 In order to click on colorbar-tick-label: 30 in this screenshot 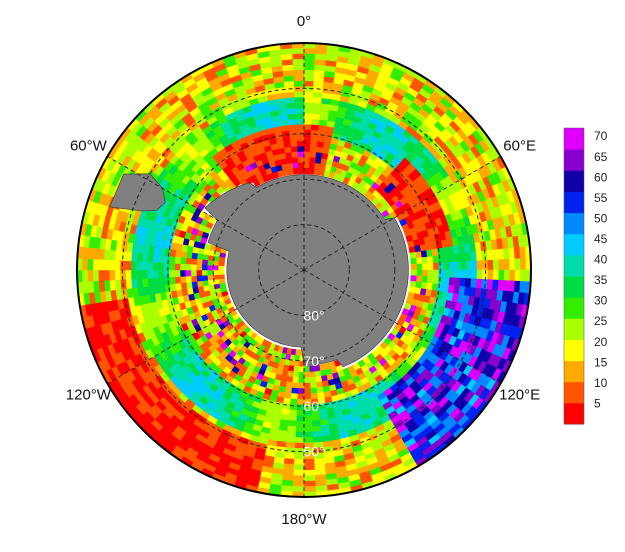, I will do `click(601, 301)`.